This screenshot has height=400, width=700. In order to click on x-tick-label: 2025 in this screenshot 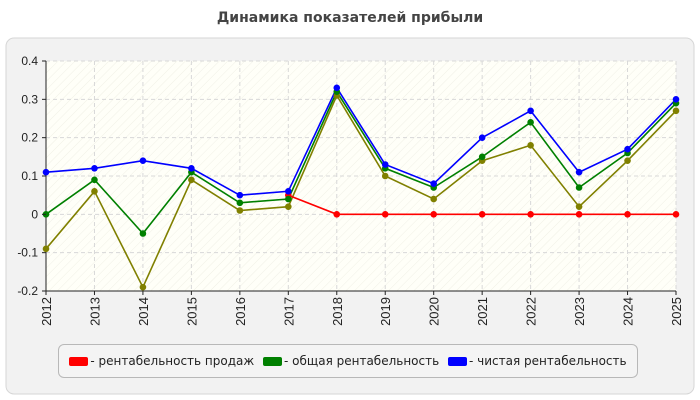, I will do `click(676, 311)`.